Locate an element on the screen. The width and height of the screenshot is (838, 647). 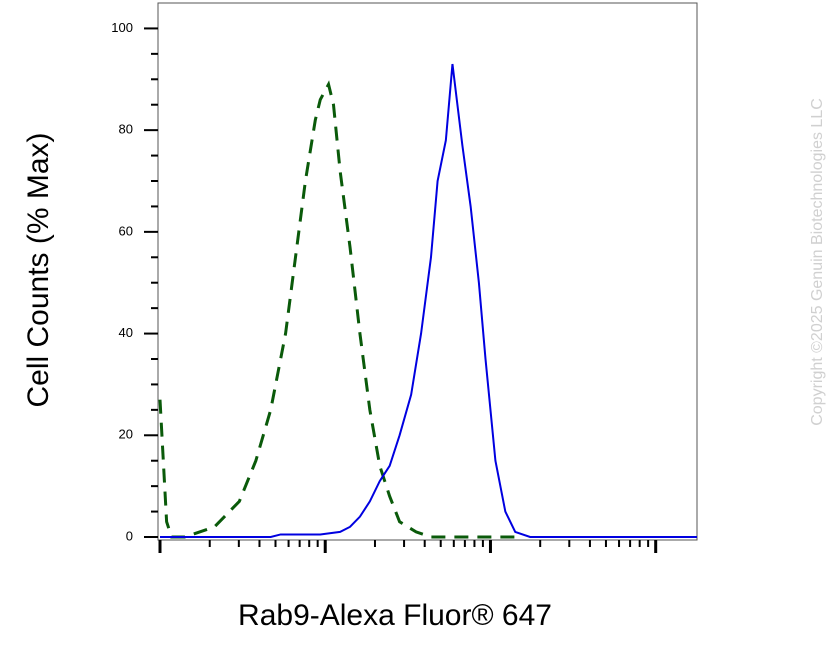
y-tick-label: 20 is located at coordinates (126, 434).